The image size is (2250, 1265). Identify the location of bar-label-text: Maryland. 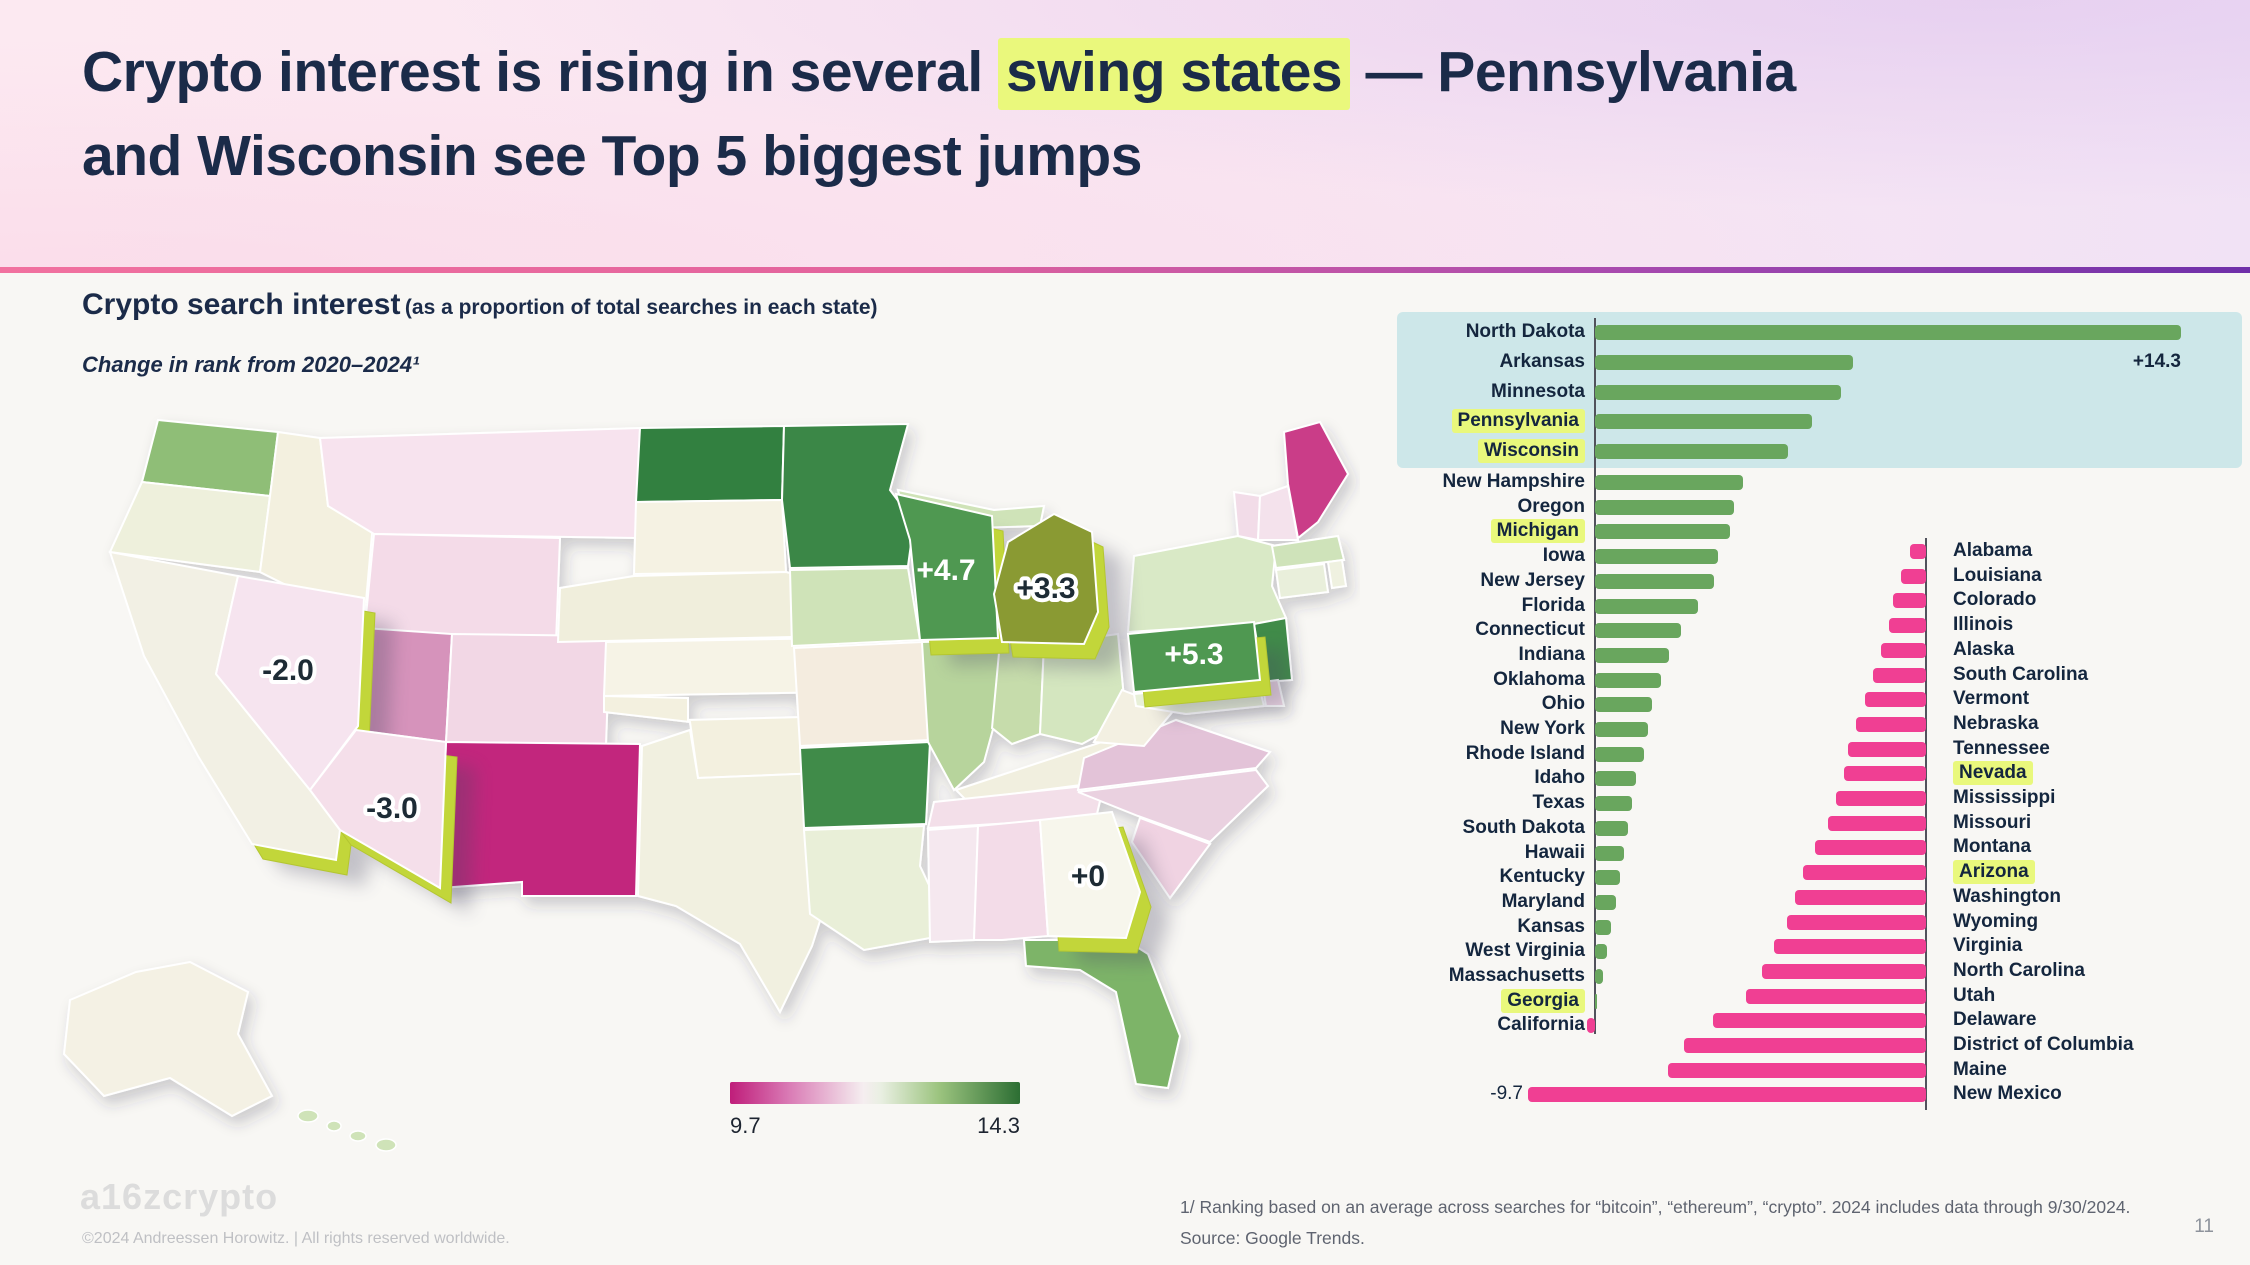
(1543, 901).